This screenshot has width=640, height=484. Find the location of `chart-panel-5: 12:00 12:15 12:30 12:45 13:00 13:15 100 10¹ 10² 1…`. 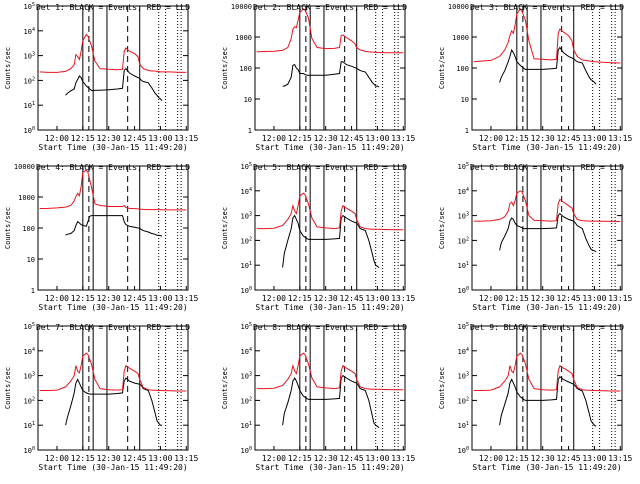

chart-panel-5: 12:00 12:15 12:30 12:45 13:00 13:15 100 10¹ 10² 1… is located at coordinates (318, 237).